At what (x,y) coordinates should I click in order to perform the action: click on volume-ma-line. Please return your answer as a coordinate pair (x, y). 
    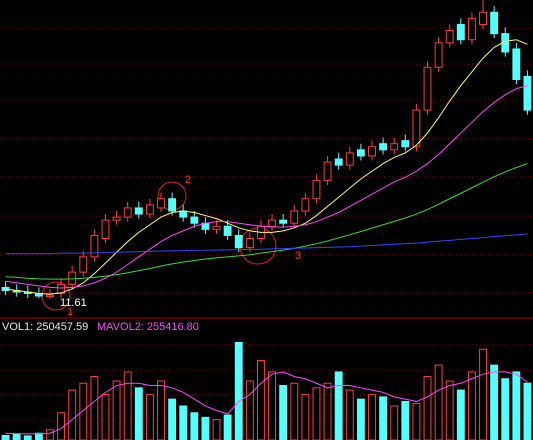
    Looking at the image, I should click on (266, 403).